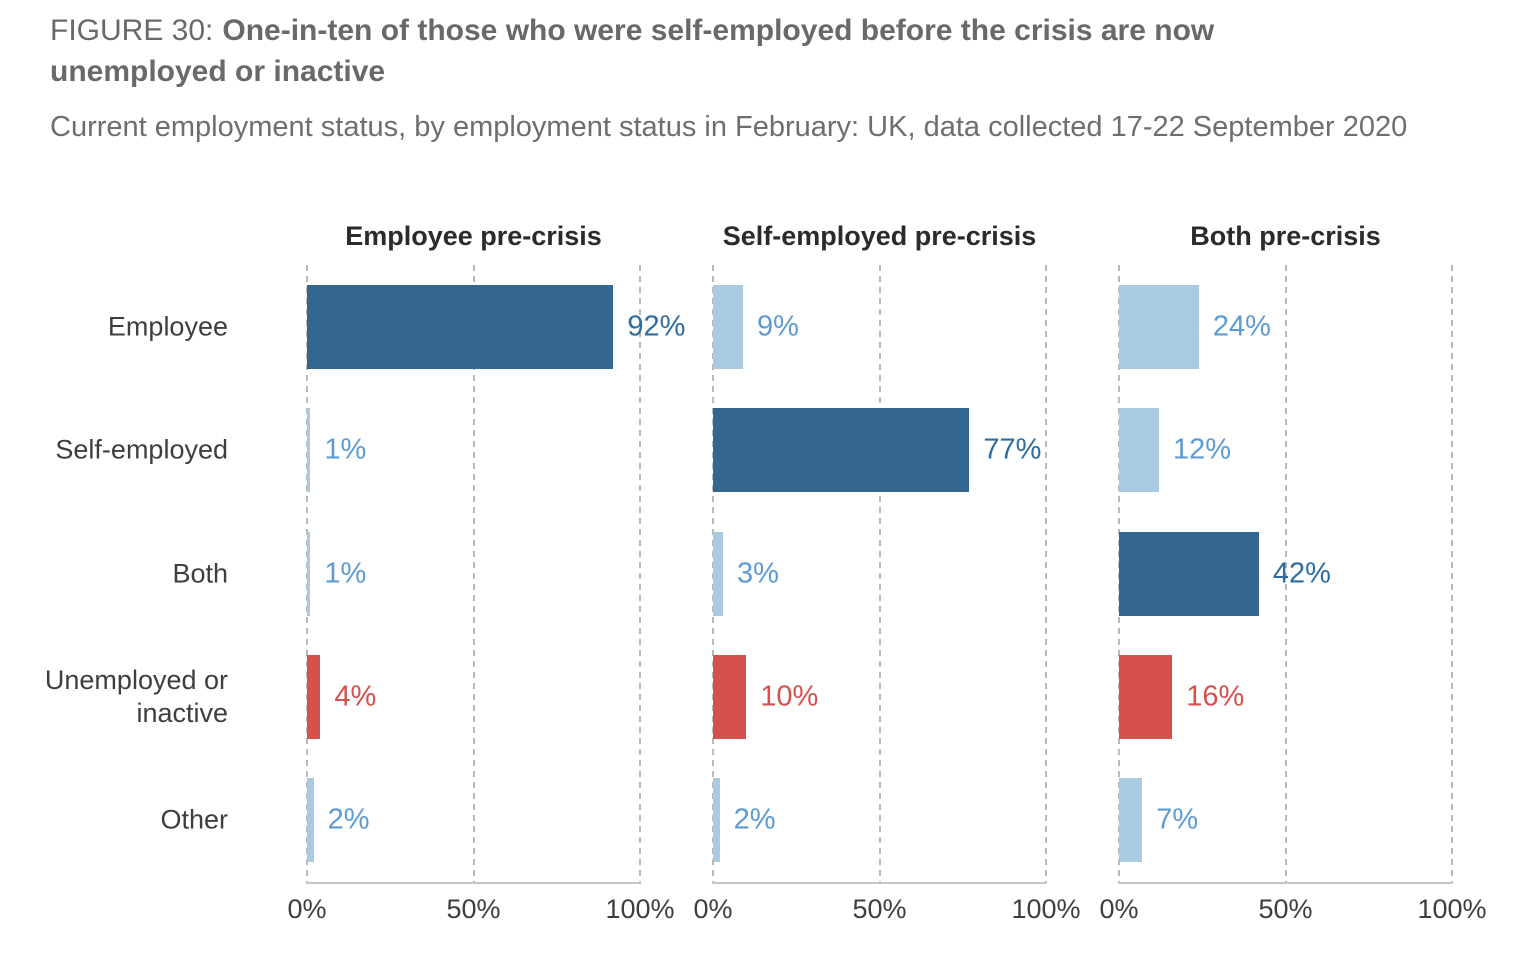 The image size is (1520, 970). Describe the element at coordinates (141, 449) in the screenshot. I see `category-label: Self-employed` at that location.